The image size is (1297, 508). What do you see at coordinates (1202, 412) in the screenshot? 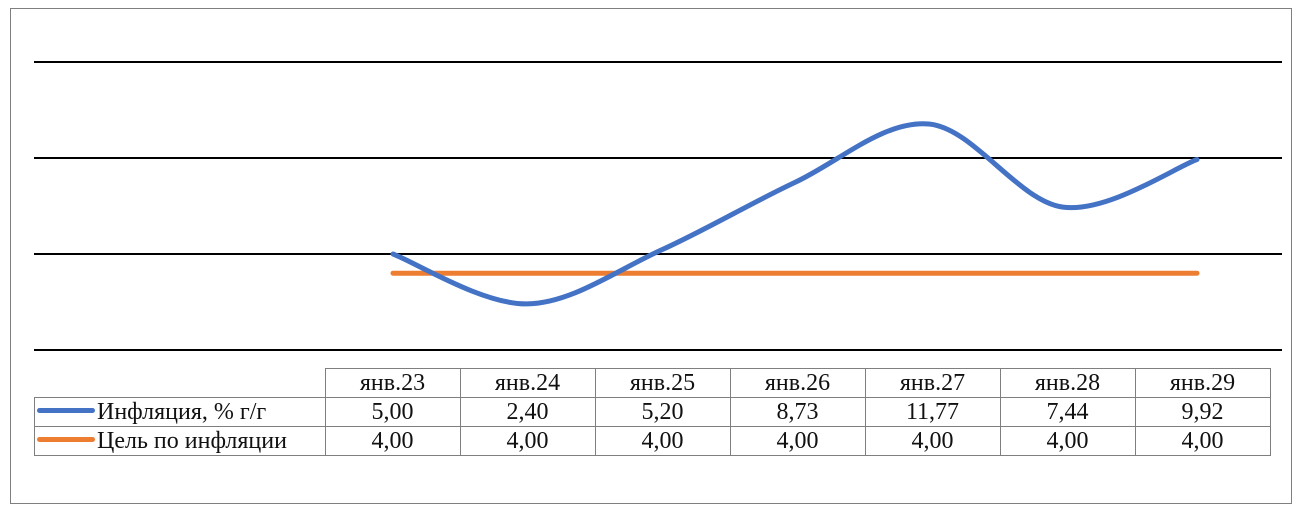
I see `data-label: 9,92` at bounding box center [1202, 412].